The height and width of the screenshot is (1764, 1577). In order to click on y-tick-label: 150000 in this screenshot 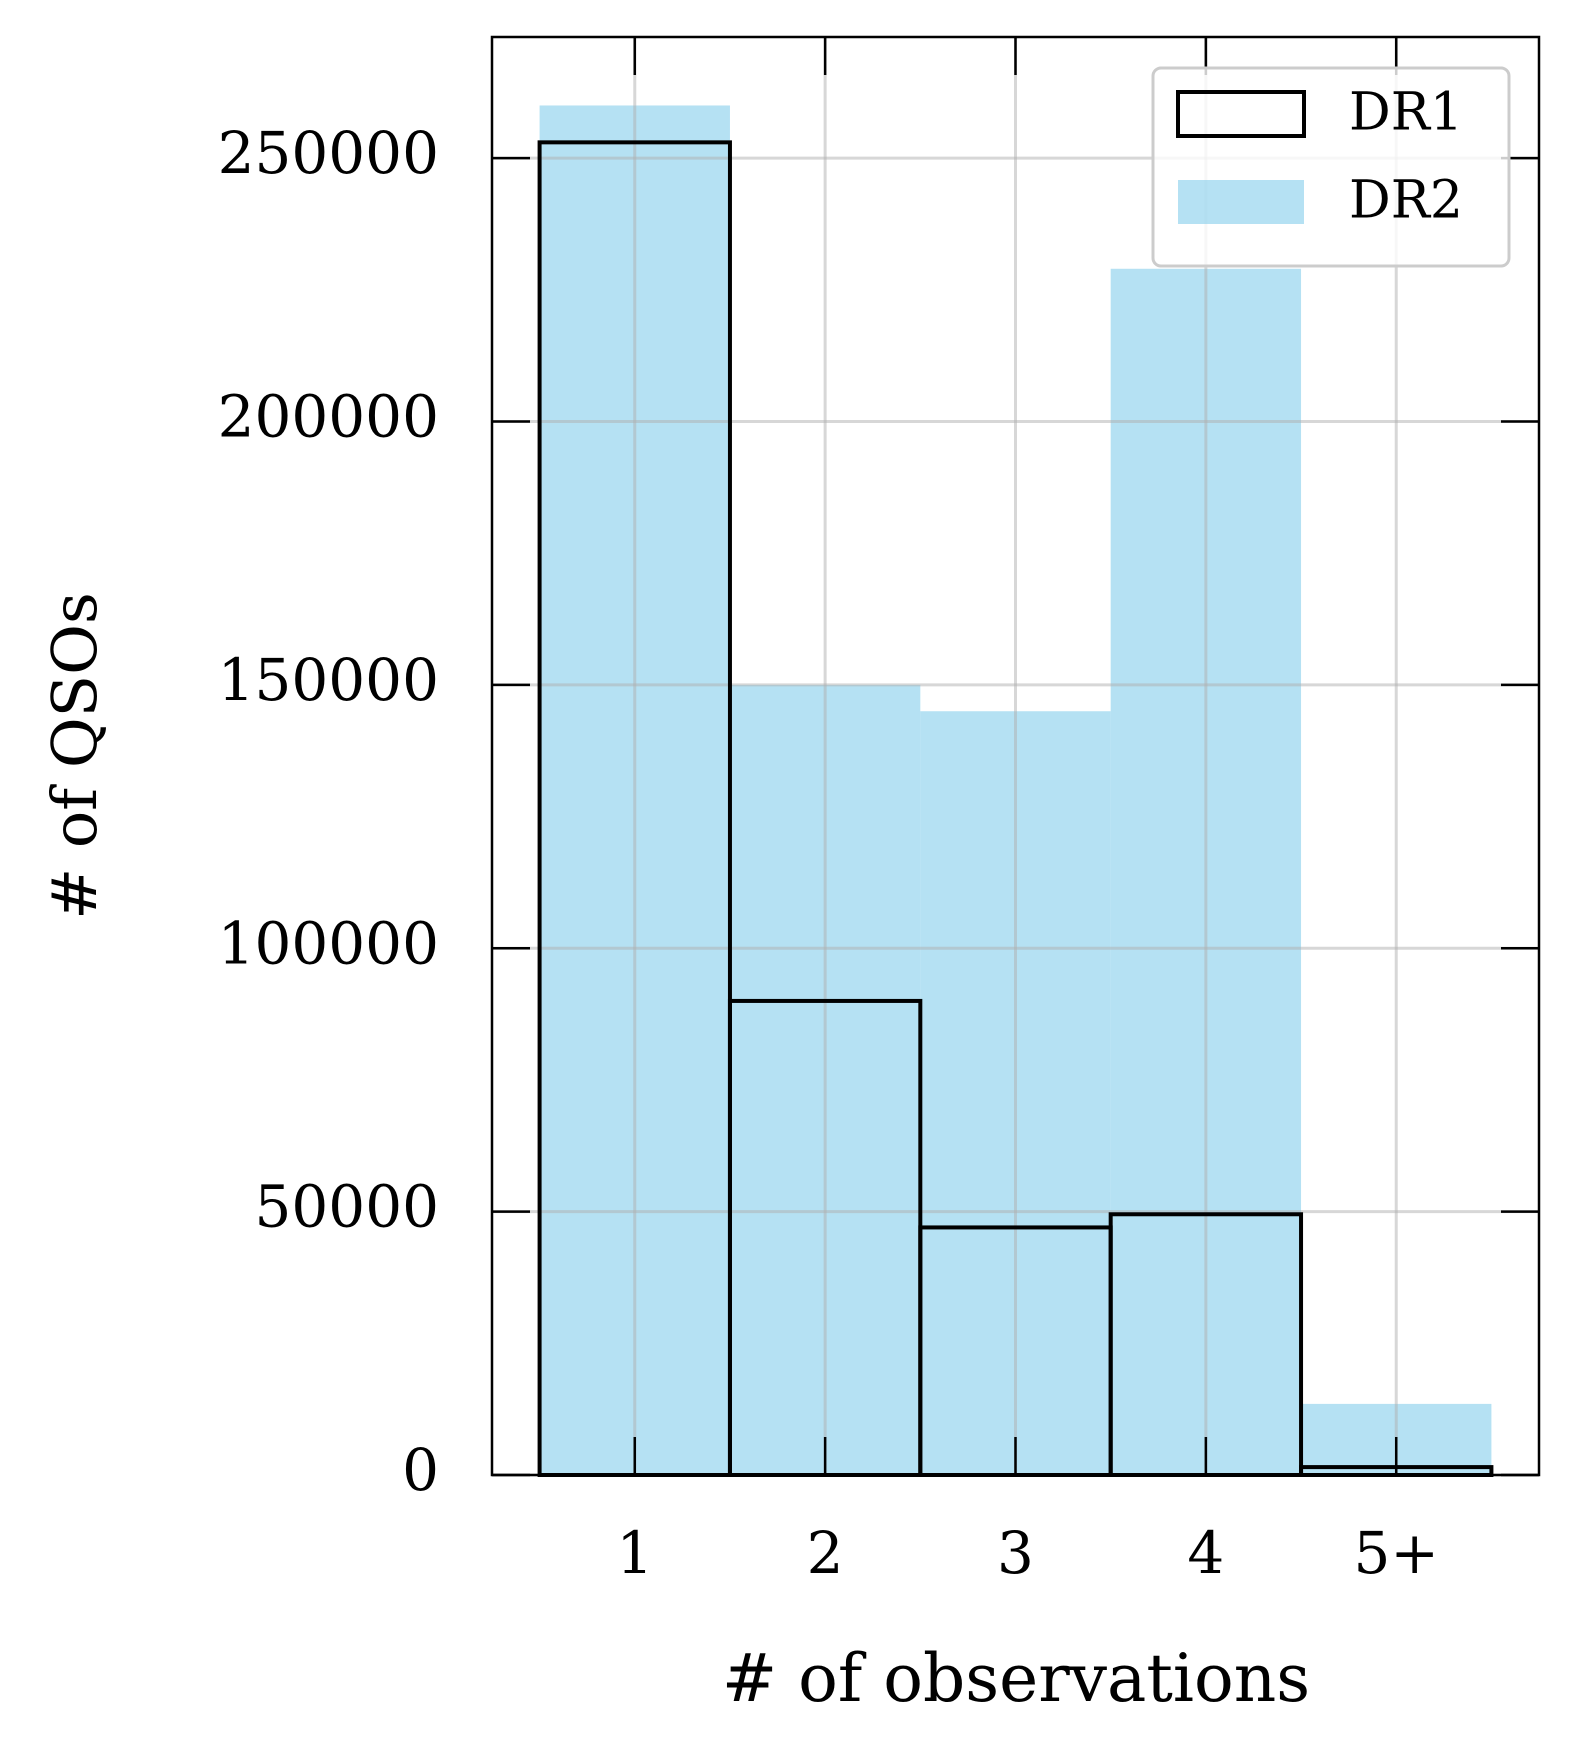, I will do `click(328, 680)`.